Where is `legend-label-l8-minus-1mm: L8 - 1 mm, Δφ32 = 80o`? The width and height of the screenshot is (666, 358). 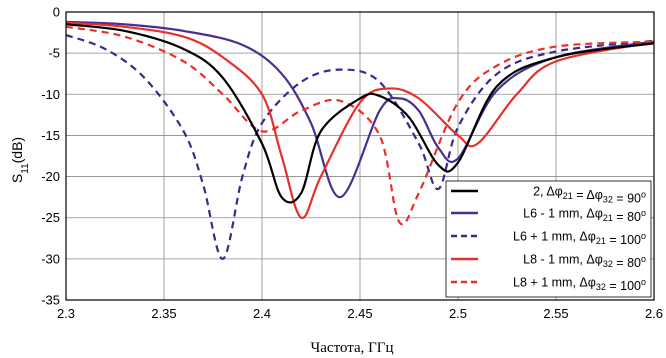
legend-label-l8-minus-1mm: L8 - 1 mm, Δφ32 = 80o is located at coordinates (584, 262).